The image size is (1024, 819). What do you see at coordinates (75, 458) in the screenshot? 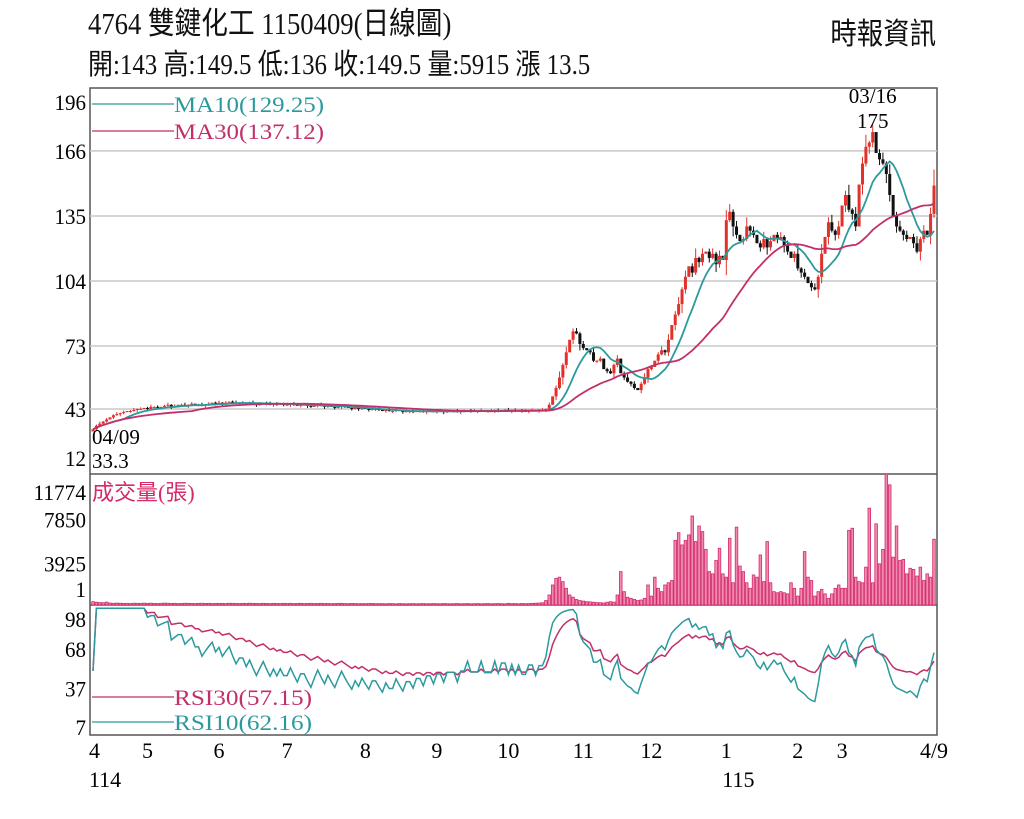
I see `price-tick-label: 12` at bounding box center [75, 458].